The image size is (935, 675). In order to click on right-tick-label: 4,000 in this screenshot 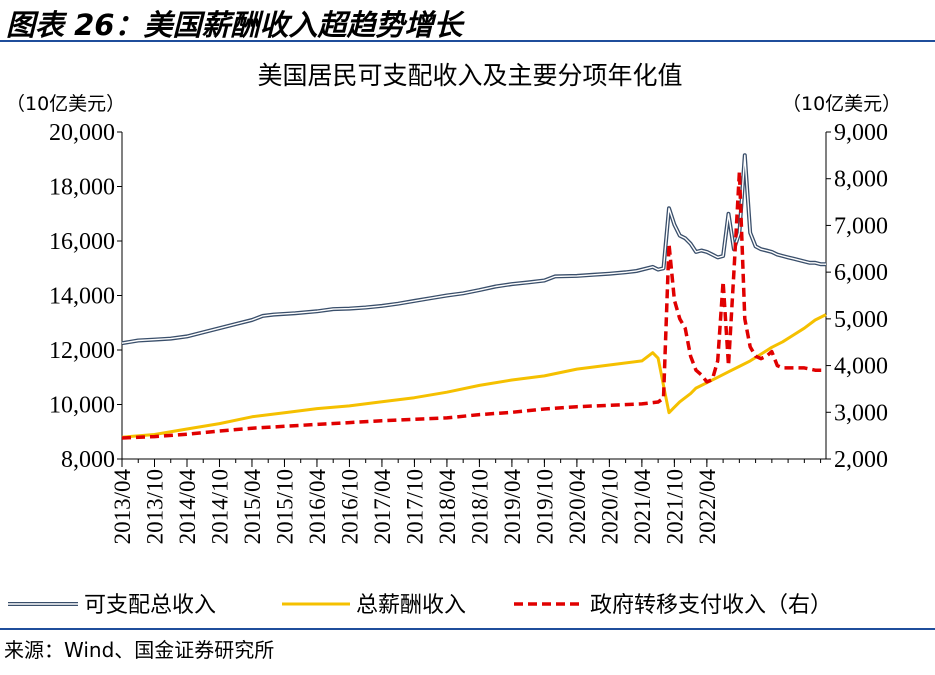, I will do `click(861, 367)`.